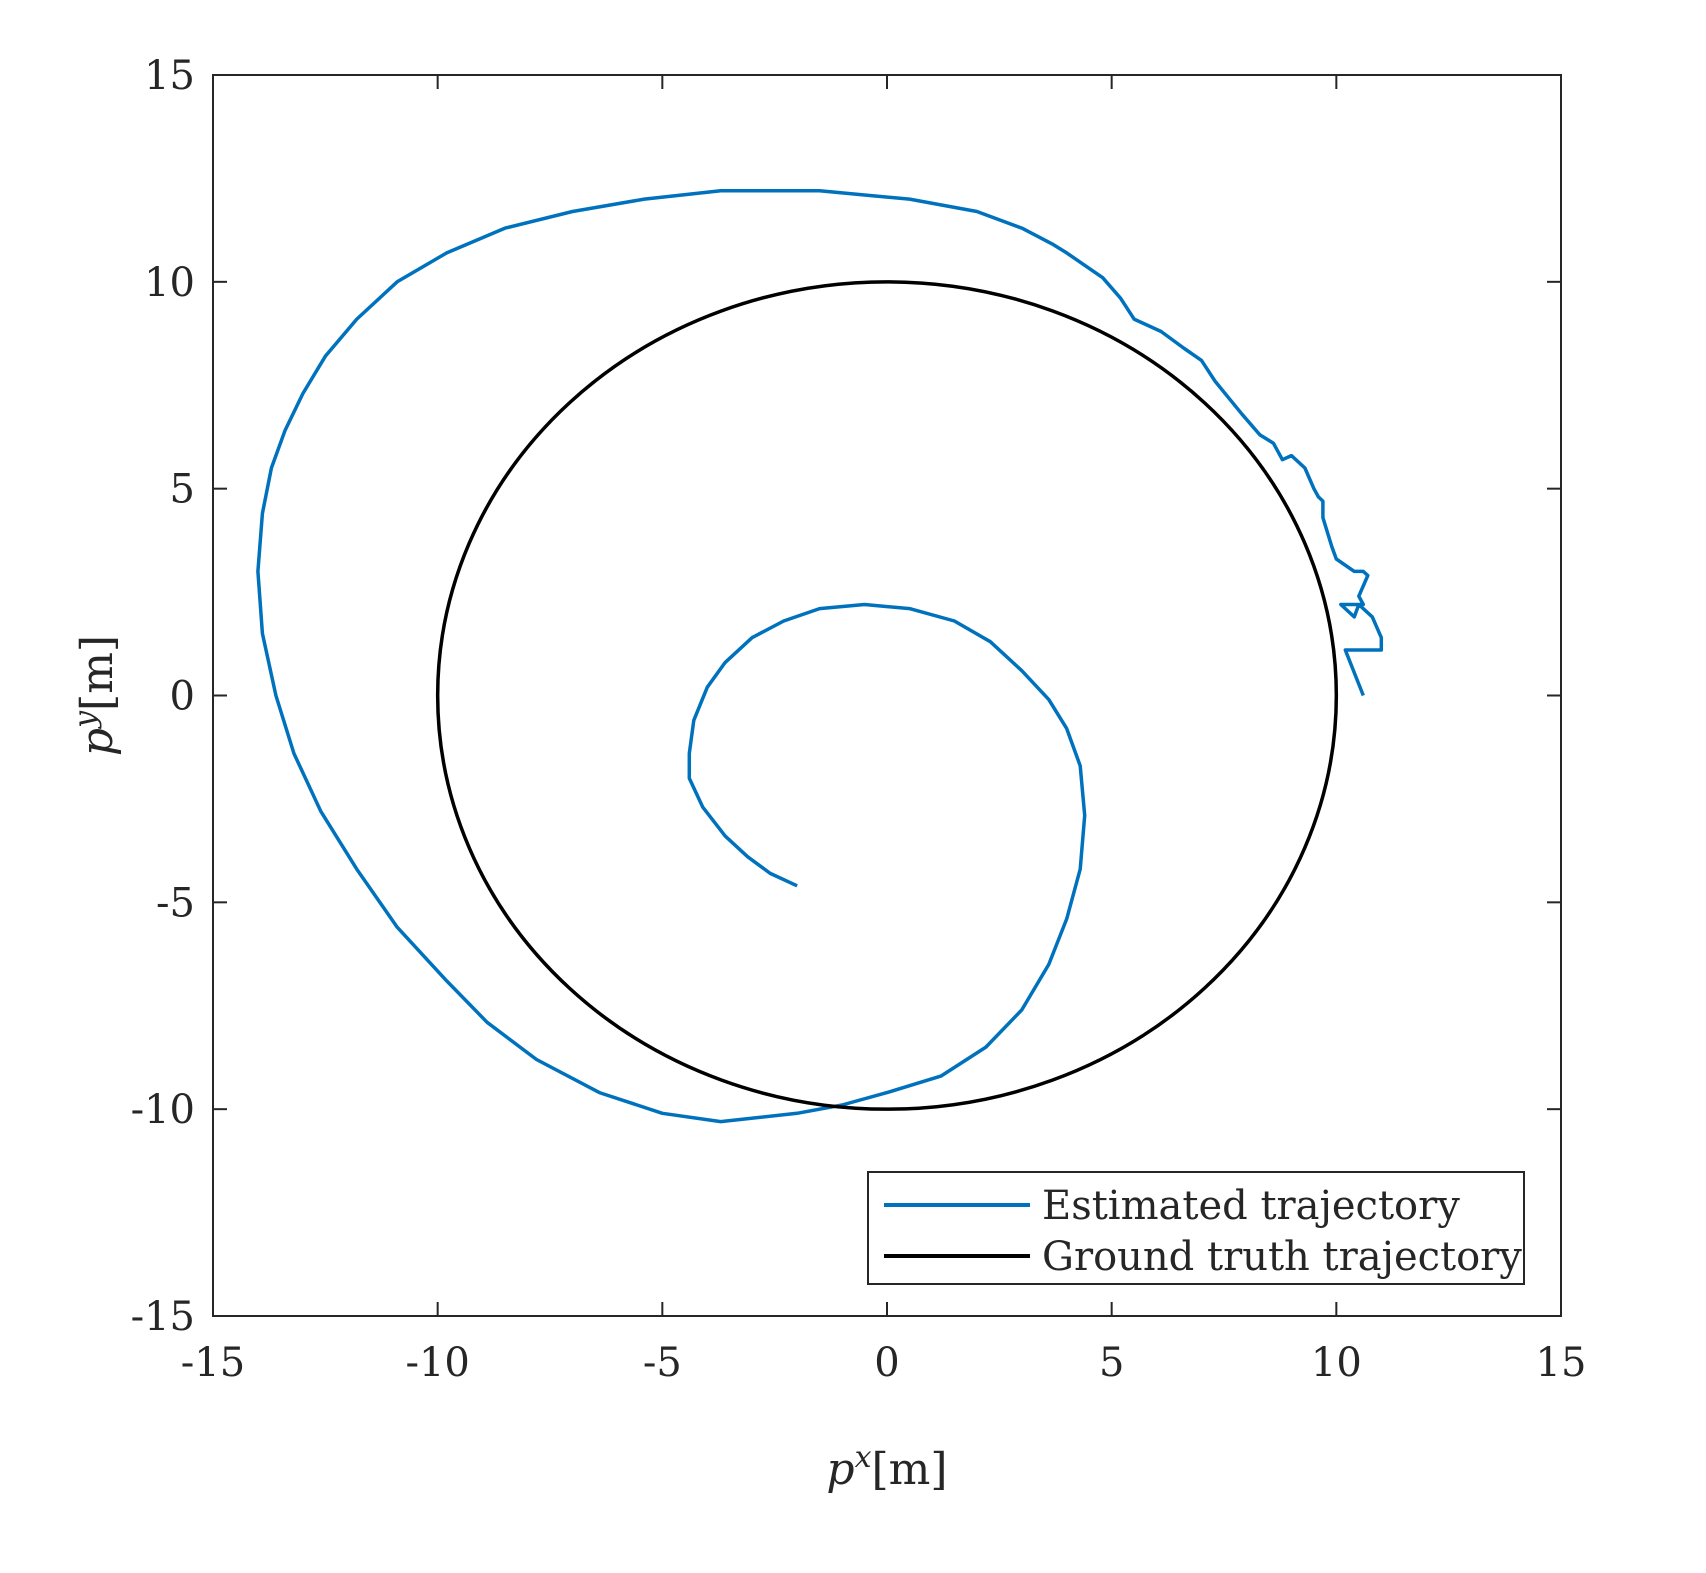 The image size is (1706, 1573). I want to click on y-tick-label: 15, so click(169, 76).